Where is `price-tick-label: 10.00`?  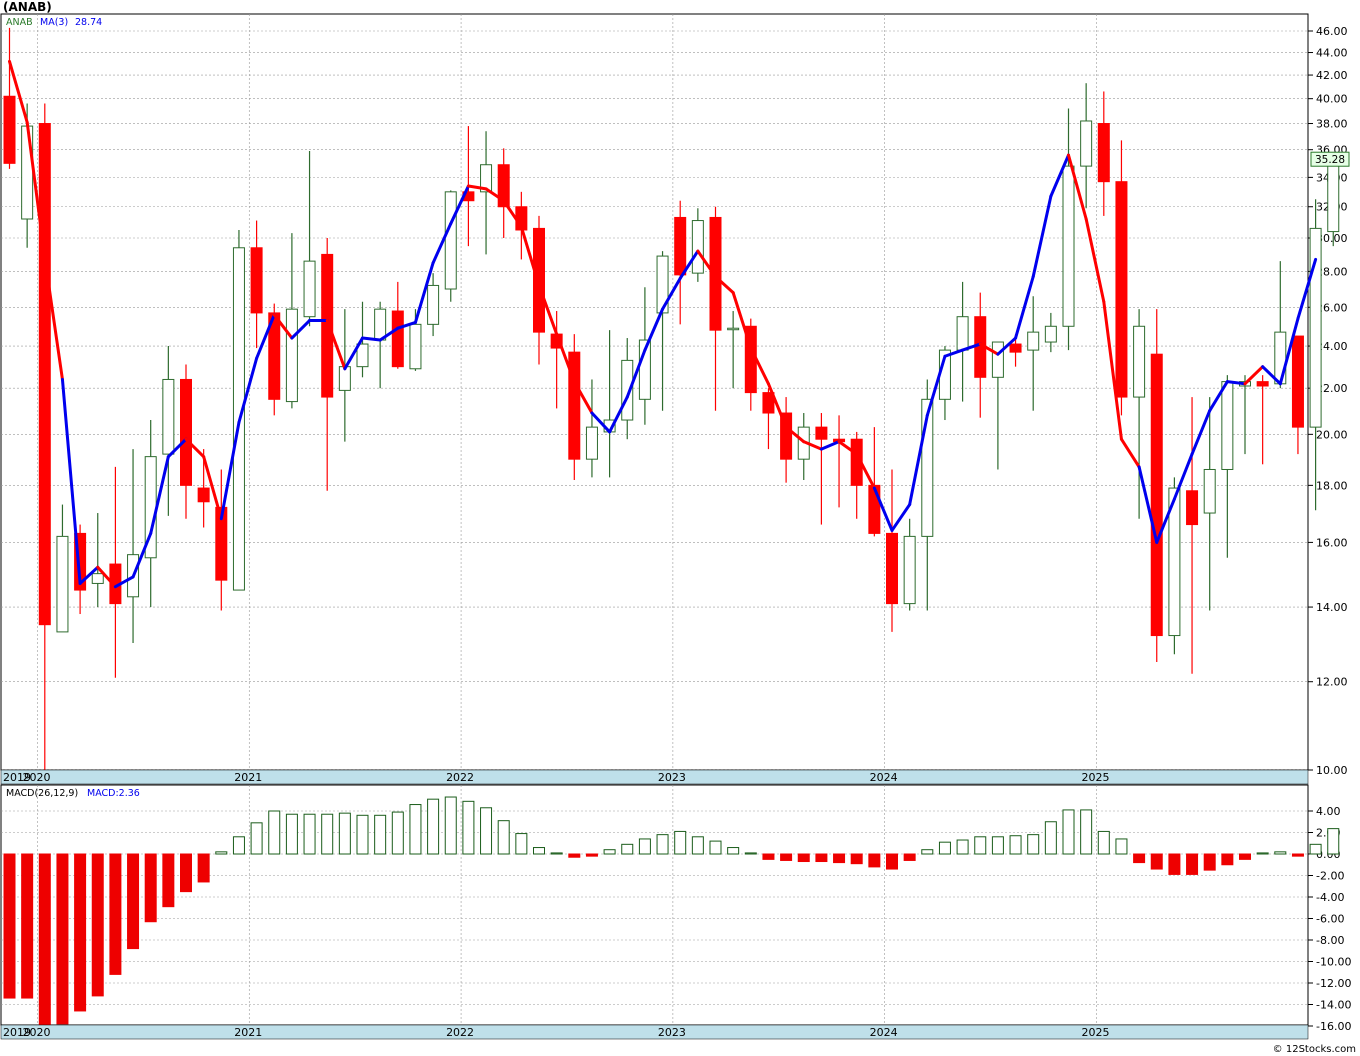
price-tick-label: 10.00 is located at coordinates (1332, 770).